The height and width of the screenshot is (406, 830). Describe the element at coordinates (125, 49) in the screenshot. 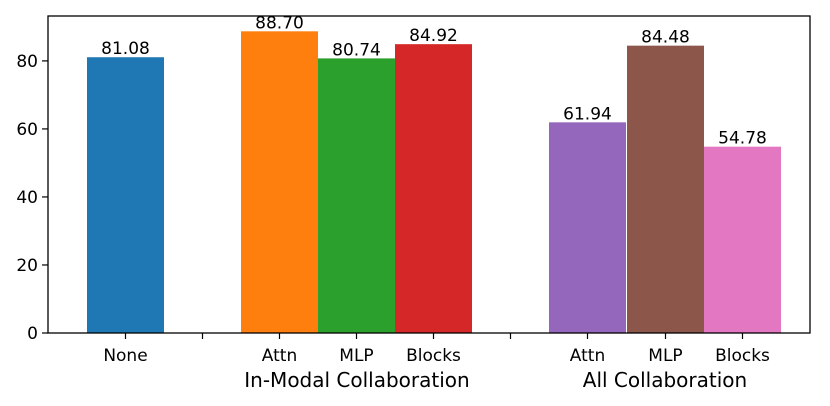

I see `bar-value-label: 81.08` at that location.